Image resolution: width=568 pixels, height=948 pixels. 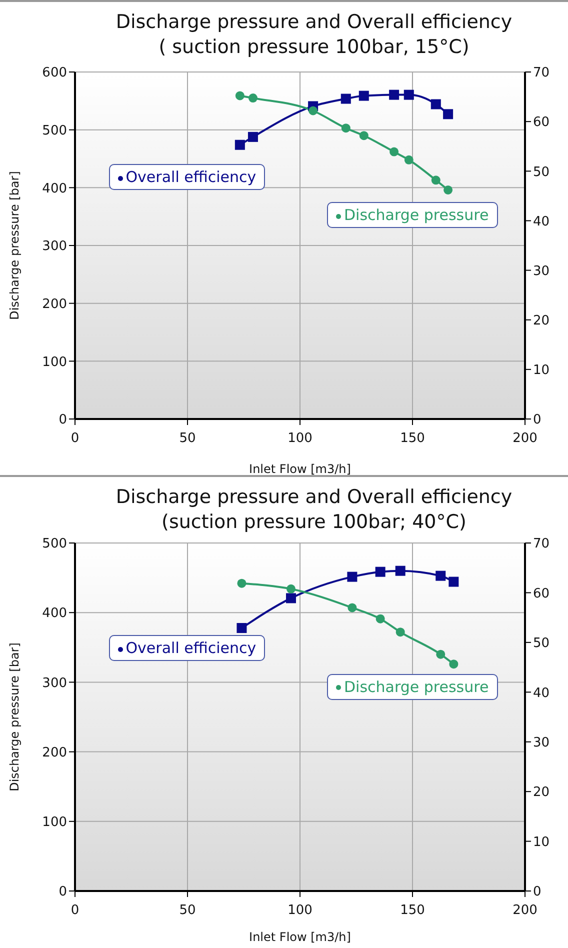 What do you see at coordinates (314, 47) in the screenshot?
I see `chart-subtitle: ( suction pressure 100bar, 15°C)` at bounding box center [314, 47].